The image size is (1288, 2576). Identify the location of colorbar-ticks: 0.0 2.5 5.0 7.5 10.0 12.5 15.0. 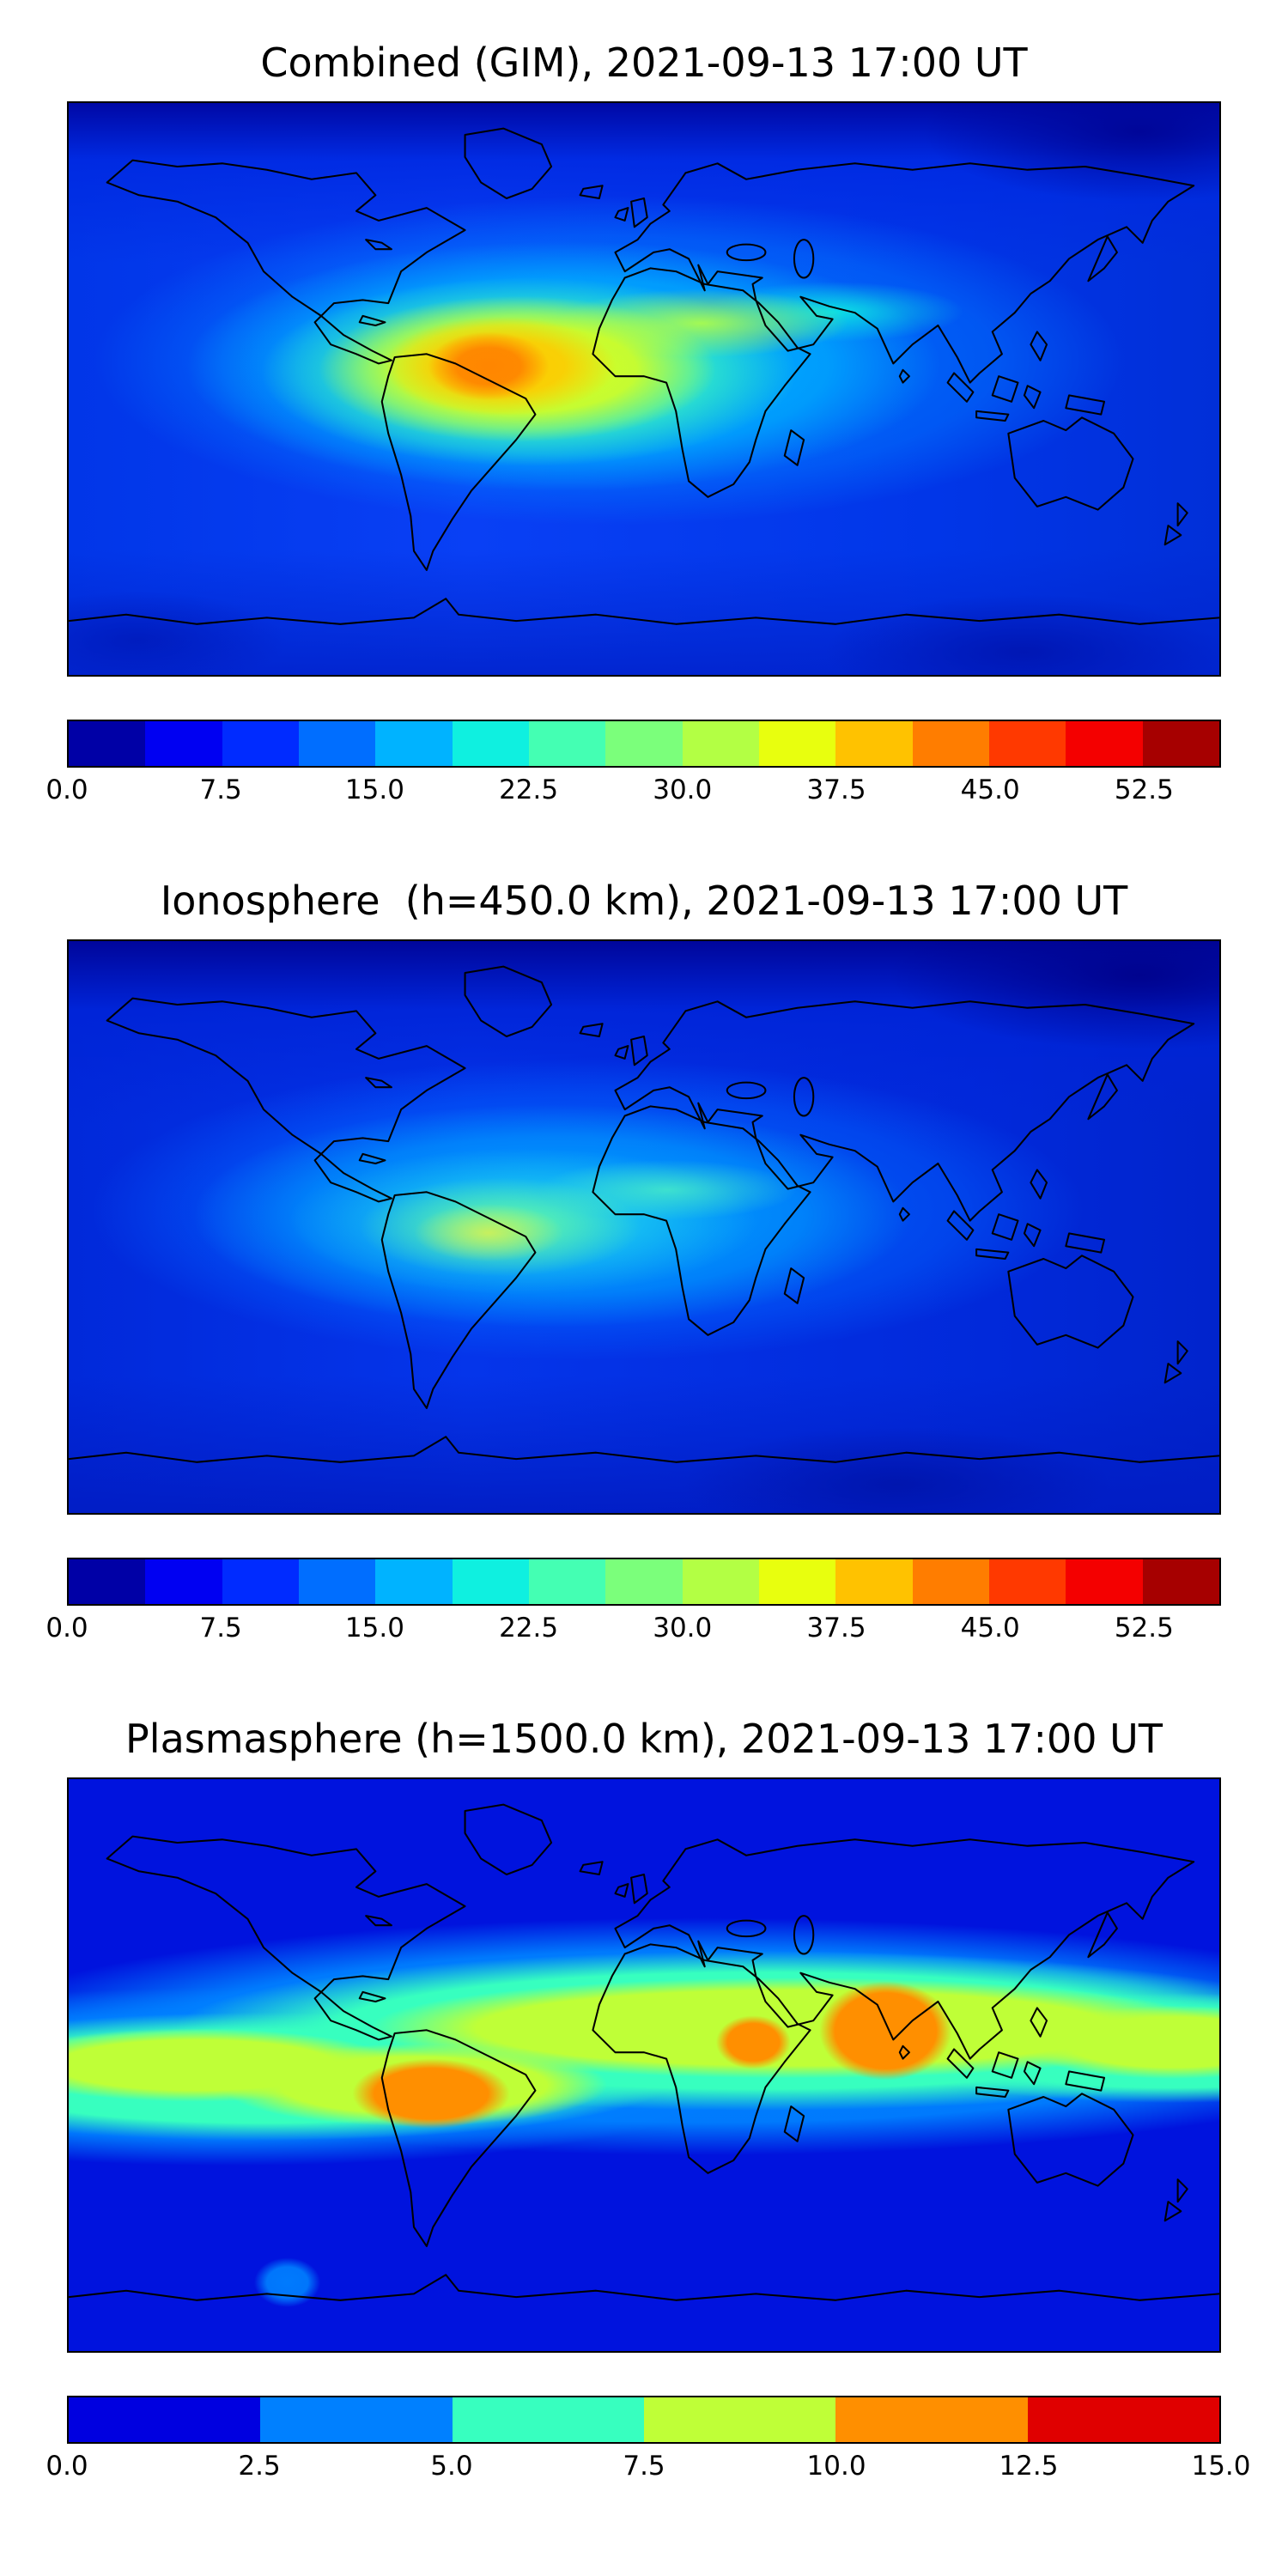
(648, 2468).